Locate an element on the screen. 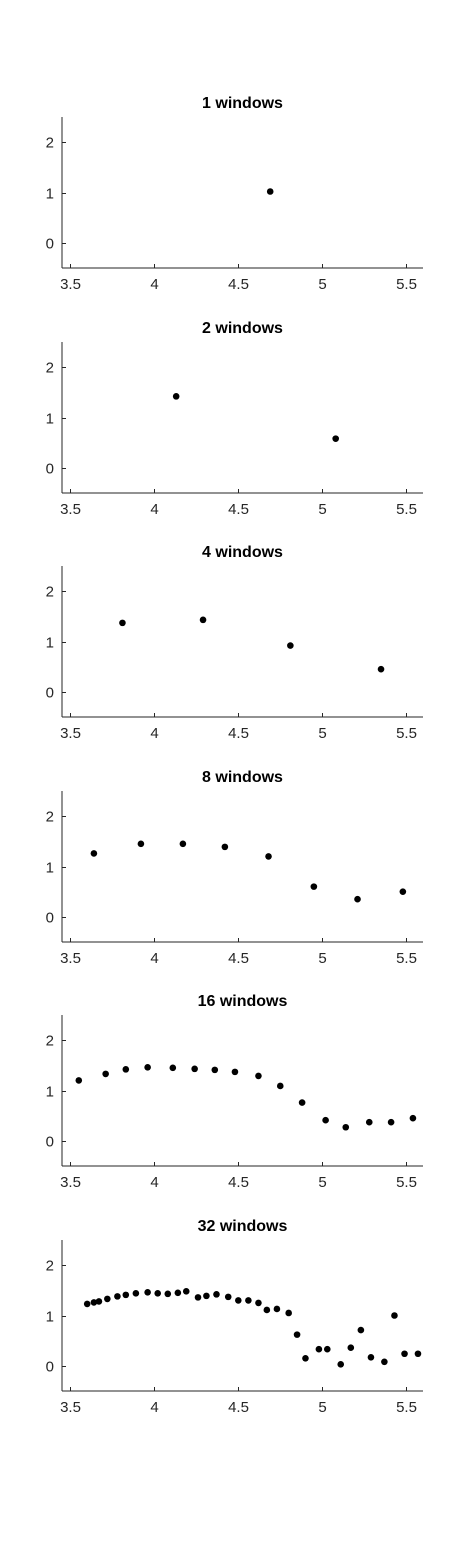  chart-title: 32 windows is located at coordinates (243, 1226).